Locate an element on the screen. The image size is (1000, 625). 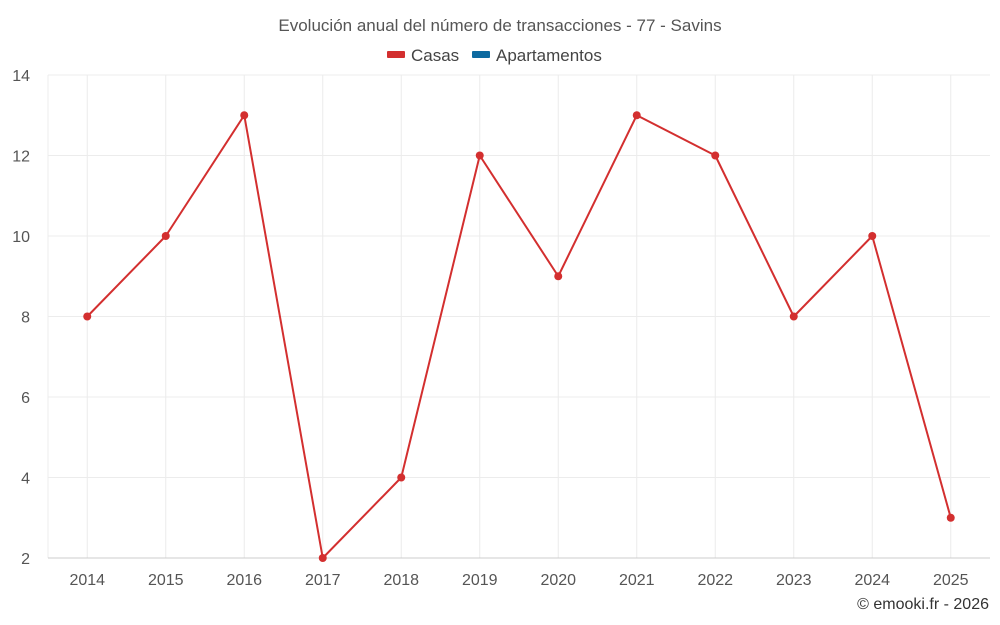
legend-item-casas: Casas is located at coordinates (423, 55).